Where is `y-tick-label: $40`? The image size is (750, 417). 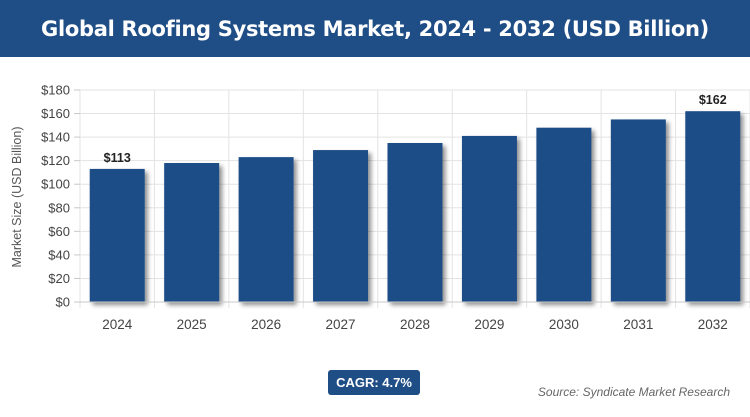 y-tick-label: $40 is located at coordinates (59, 254).